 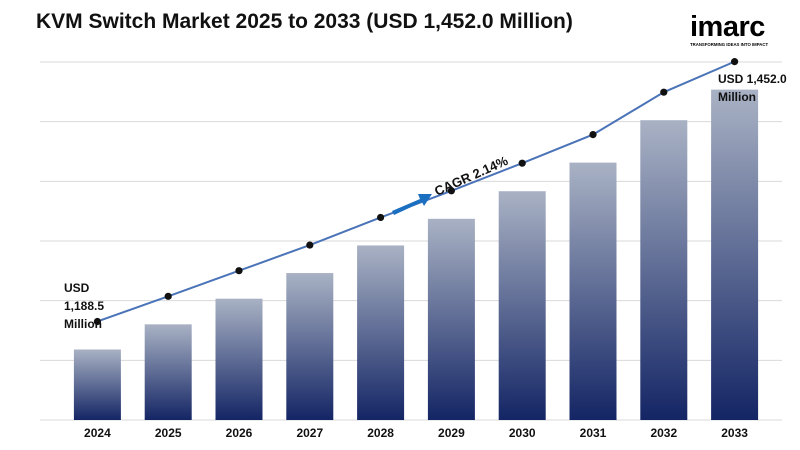 I want to click on x-tick-label: 2027, so click(x=309, y=433).